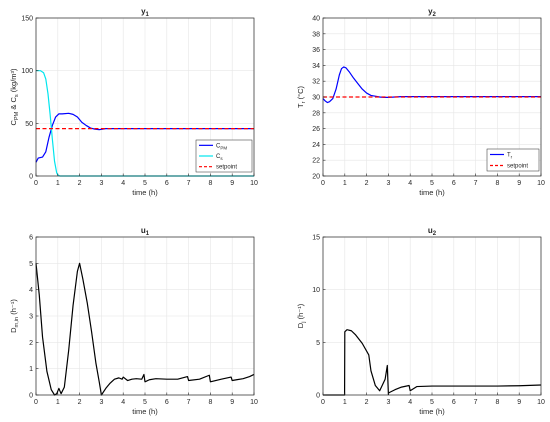 The width and height of the screenshot is (550, 422). Describe the element at coordinates (221, 146) in the screenshot. I see `legend-label: CPM` at that location.